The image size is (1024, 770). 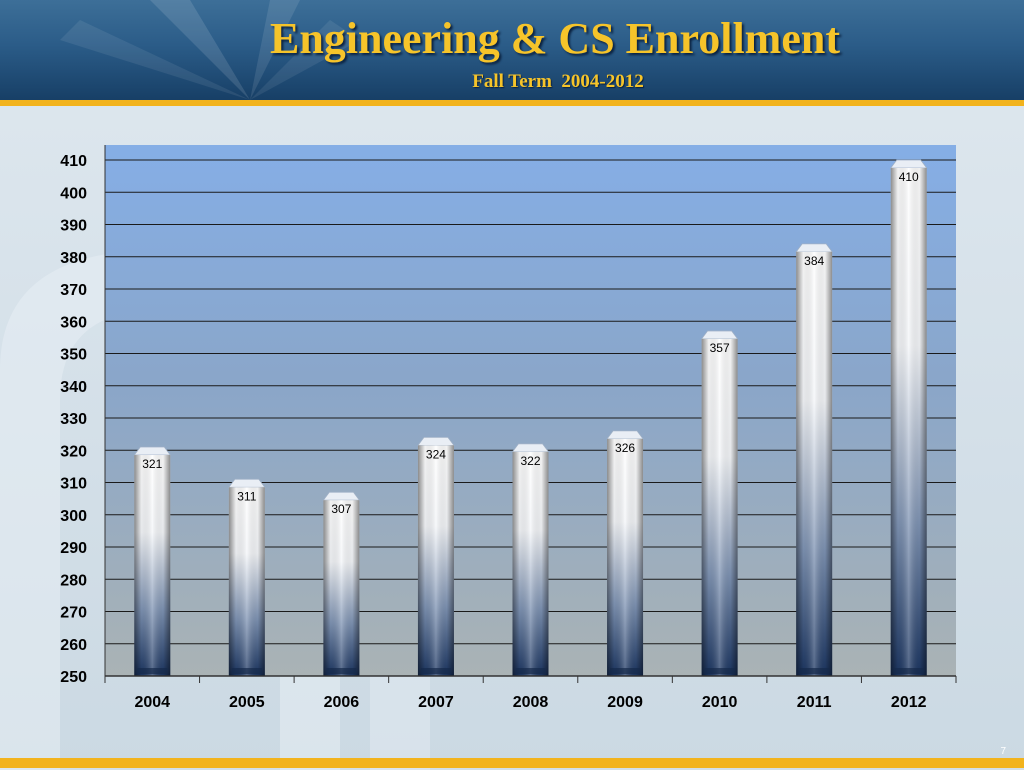 What do you see at coordinates (720, 702) in the screenshot?
I see `x-tick-label: 2010` at bounding box center [720, 702].